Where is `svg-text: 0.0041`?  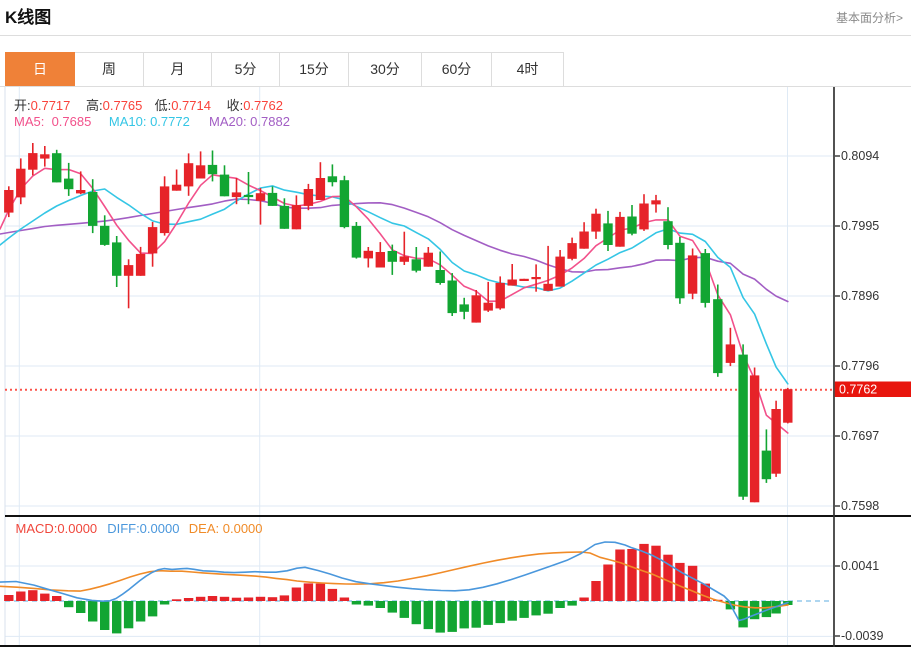 svg-text: 0.0041 is located at coordinates (860, 566).